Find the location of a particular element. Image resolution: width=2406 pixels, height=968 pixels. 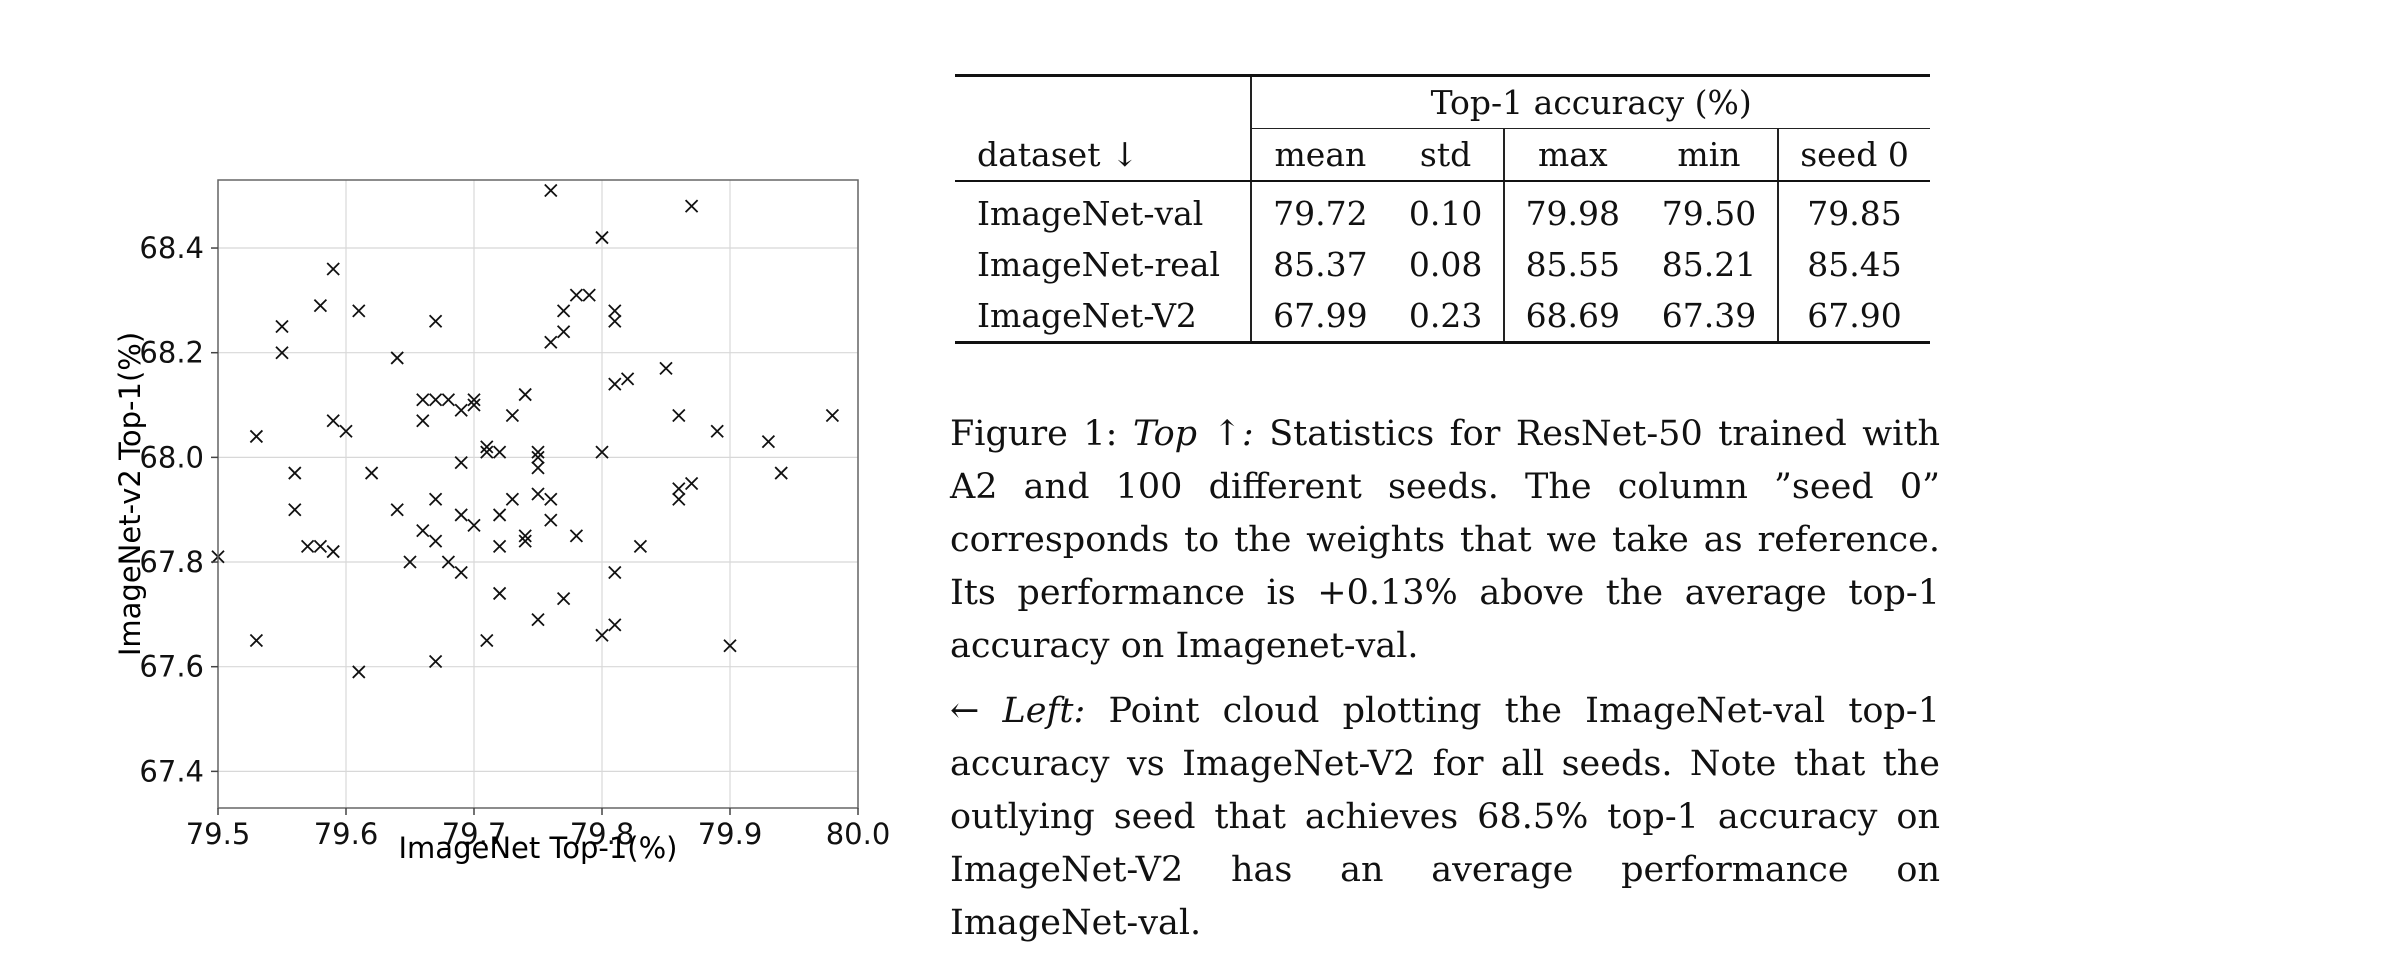

y-tick-label: 67.4 is located at coordinates (171, 771).